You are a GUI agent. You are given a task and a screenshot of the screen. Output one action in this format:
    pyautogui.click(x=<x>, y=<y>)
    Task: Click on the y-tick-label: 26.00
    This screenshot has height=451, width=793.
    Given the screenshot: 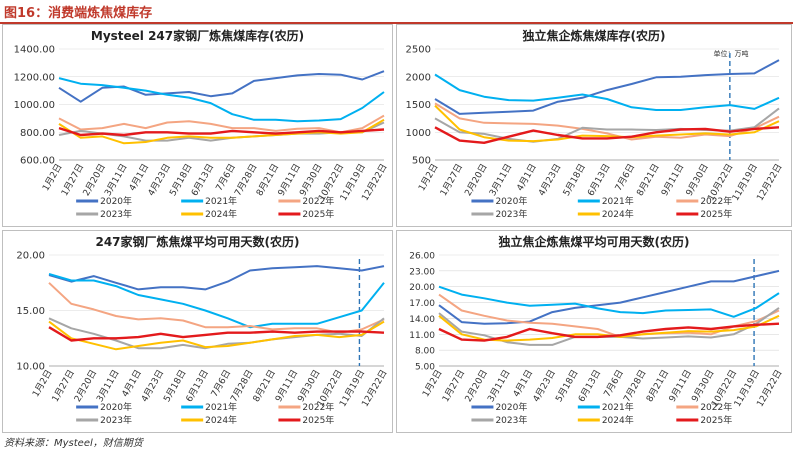 What is the action you would take?
    pyautogui.click(x=422, y=257)
    